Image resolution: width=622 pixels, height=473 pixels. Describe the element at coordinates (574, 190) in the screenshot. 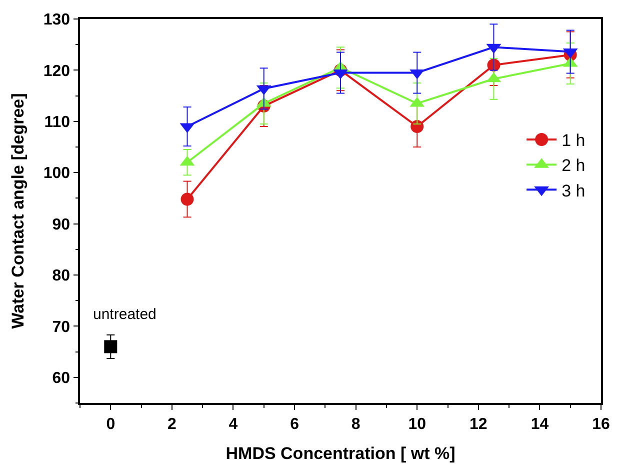

I see `legend-label: 3 h` at that location.